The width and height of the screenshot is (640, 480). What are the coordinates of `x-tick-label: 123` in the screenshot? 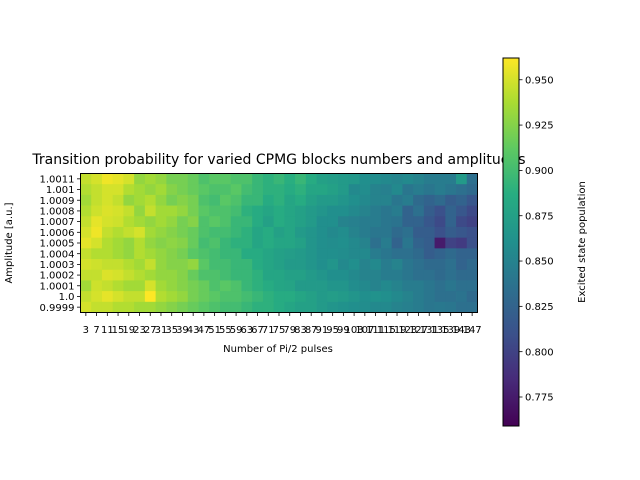 It's located at (407, 330).